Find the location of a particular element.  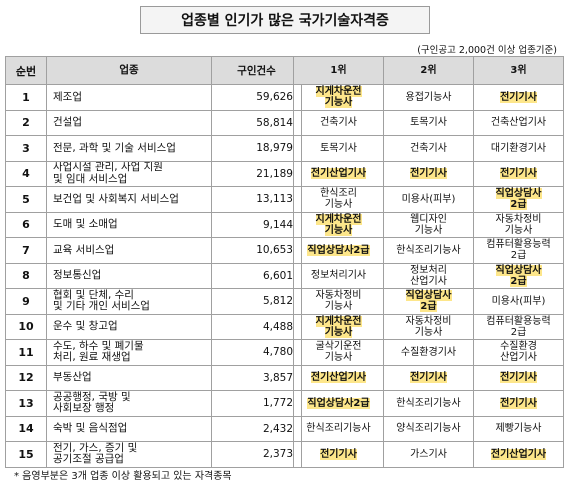

industry-row: 10 운수 및 창고업 4,488 is located at coordinates (153, 326).